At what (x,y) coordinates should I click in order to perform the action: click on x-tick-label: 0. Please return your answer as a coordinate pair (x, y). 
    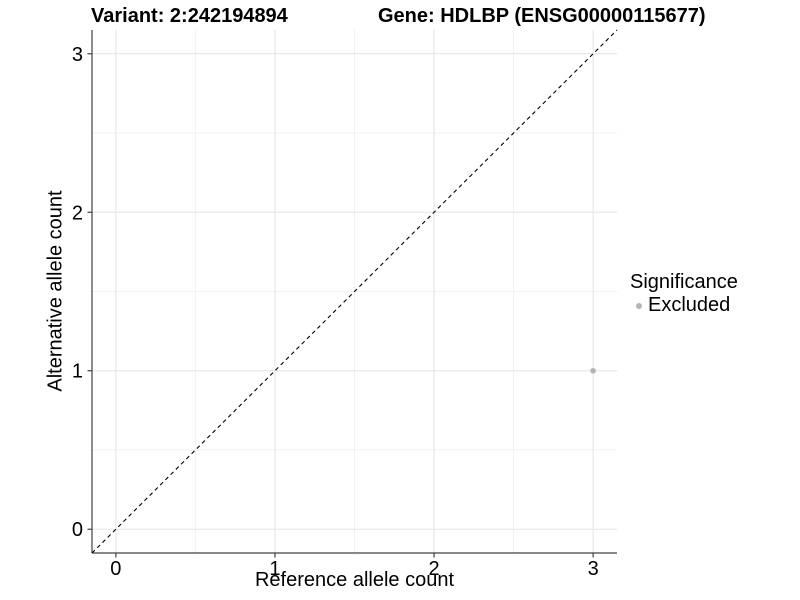
    Looking at the image, I should click on (115, 569).